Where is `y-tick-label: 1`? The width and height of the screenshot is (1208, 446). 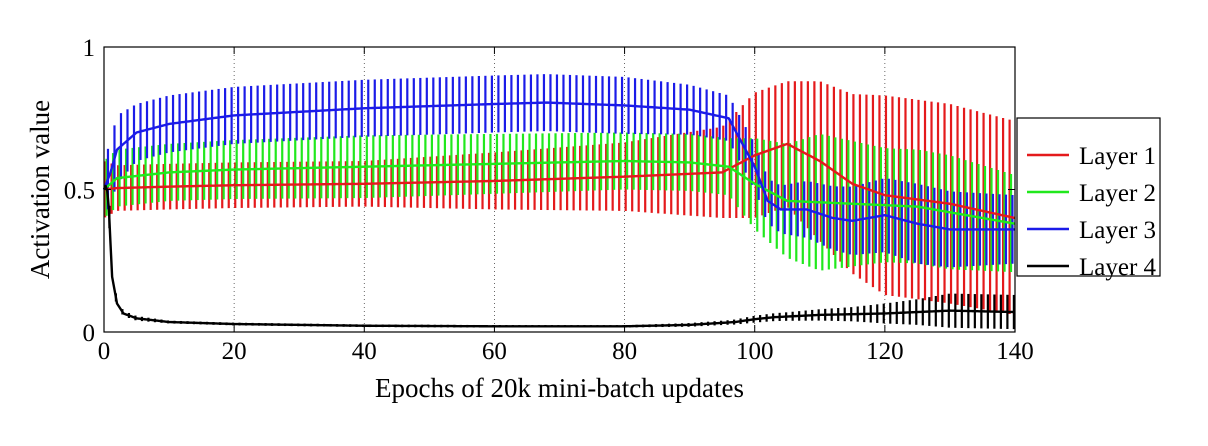
y-tick-label: 1 is located at coordinates (89, 48).